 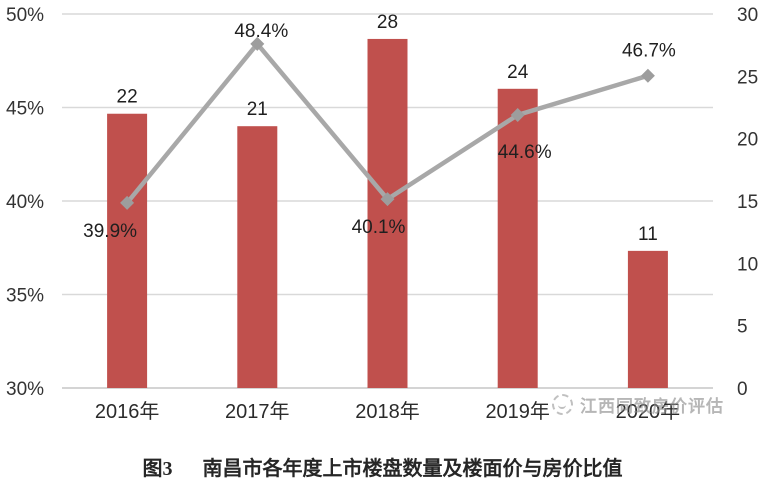 What do you see at coordinates (25, 109) in the screenshot?
I see `left-axis-tick: 45%` at bounding box center [25, 109].